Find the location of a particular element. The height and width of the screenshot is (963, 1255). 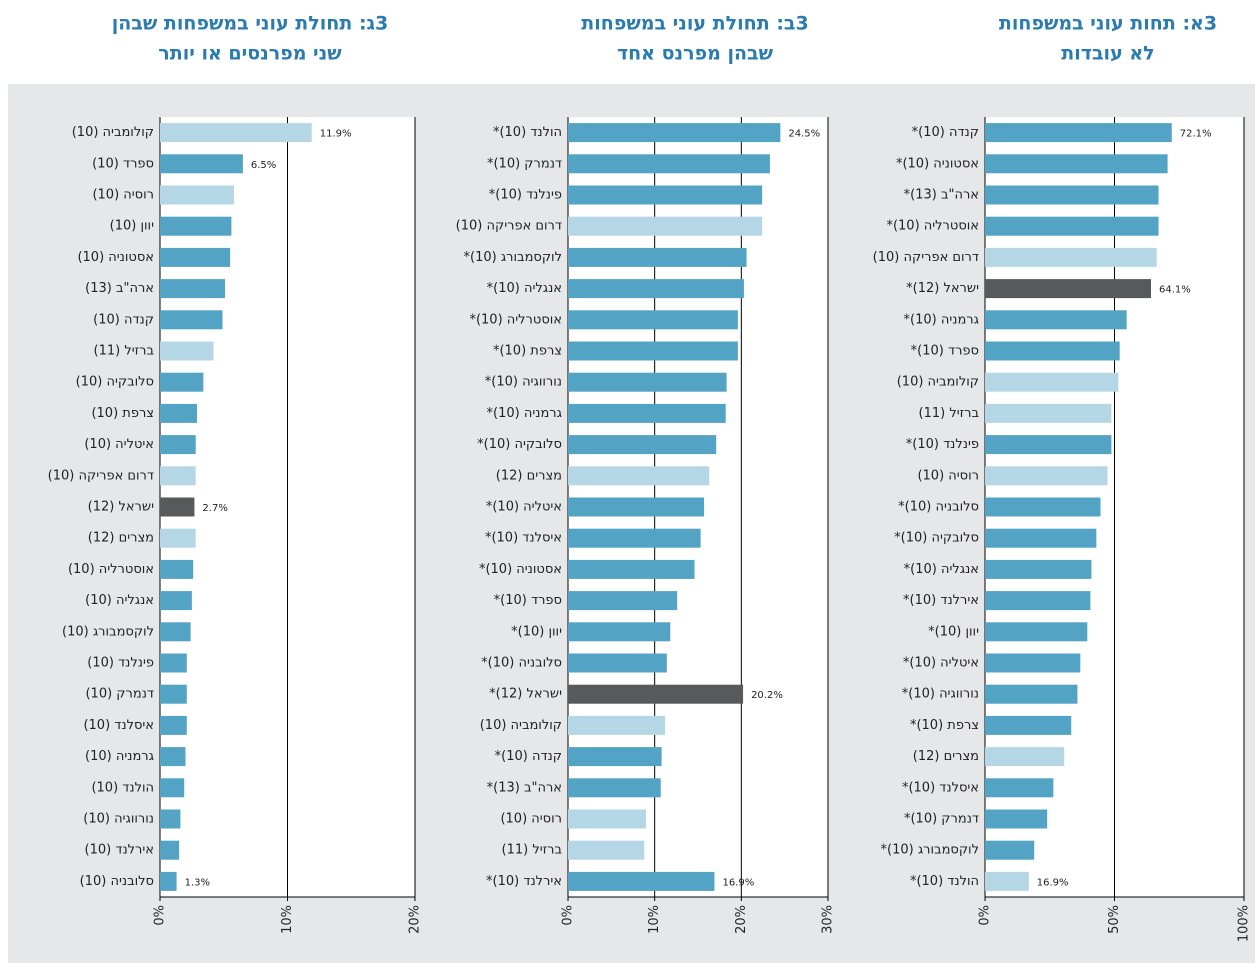

category-label: קנדה (10) is located at coordinates (123, 319).